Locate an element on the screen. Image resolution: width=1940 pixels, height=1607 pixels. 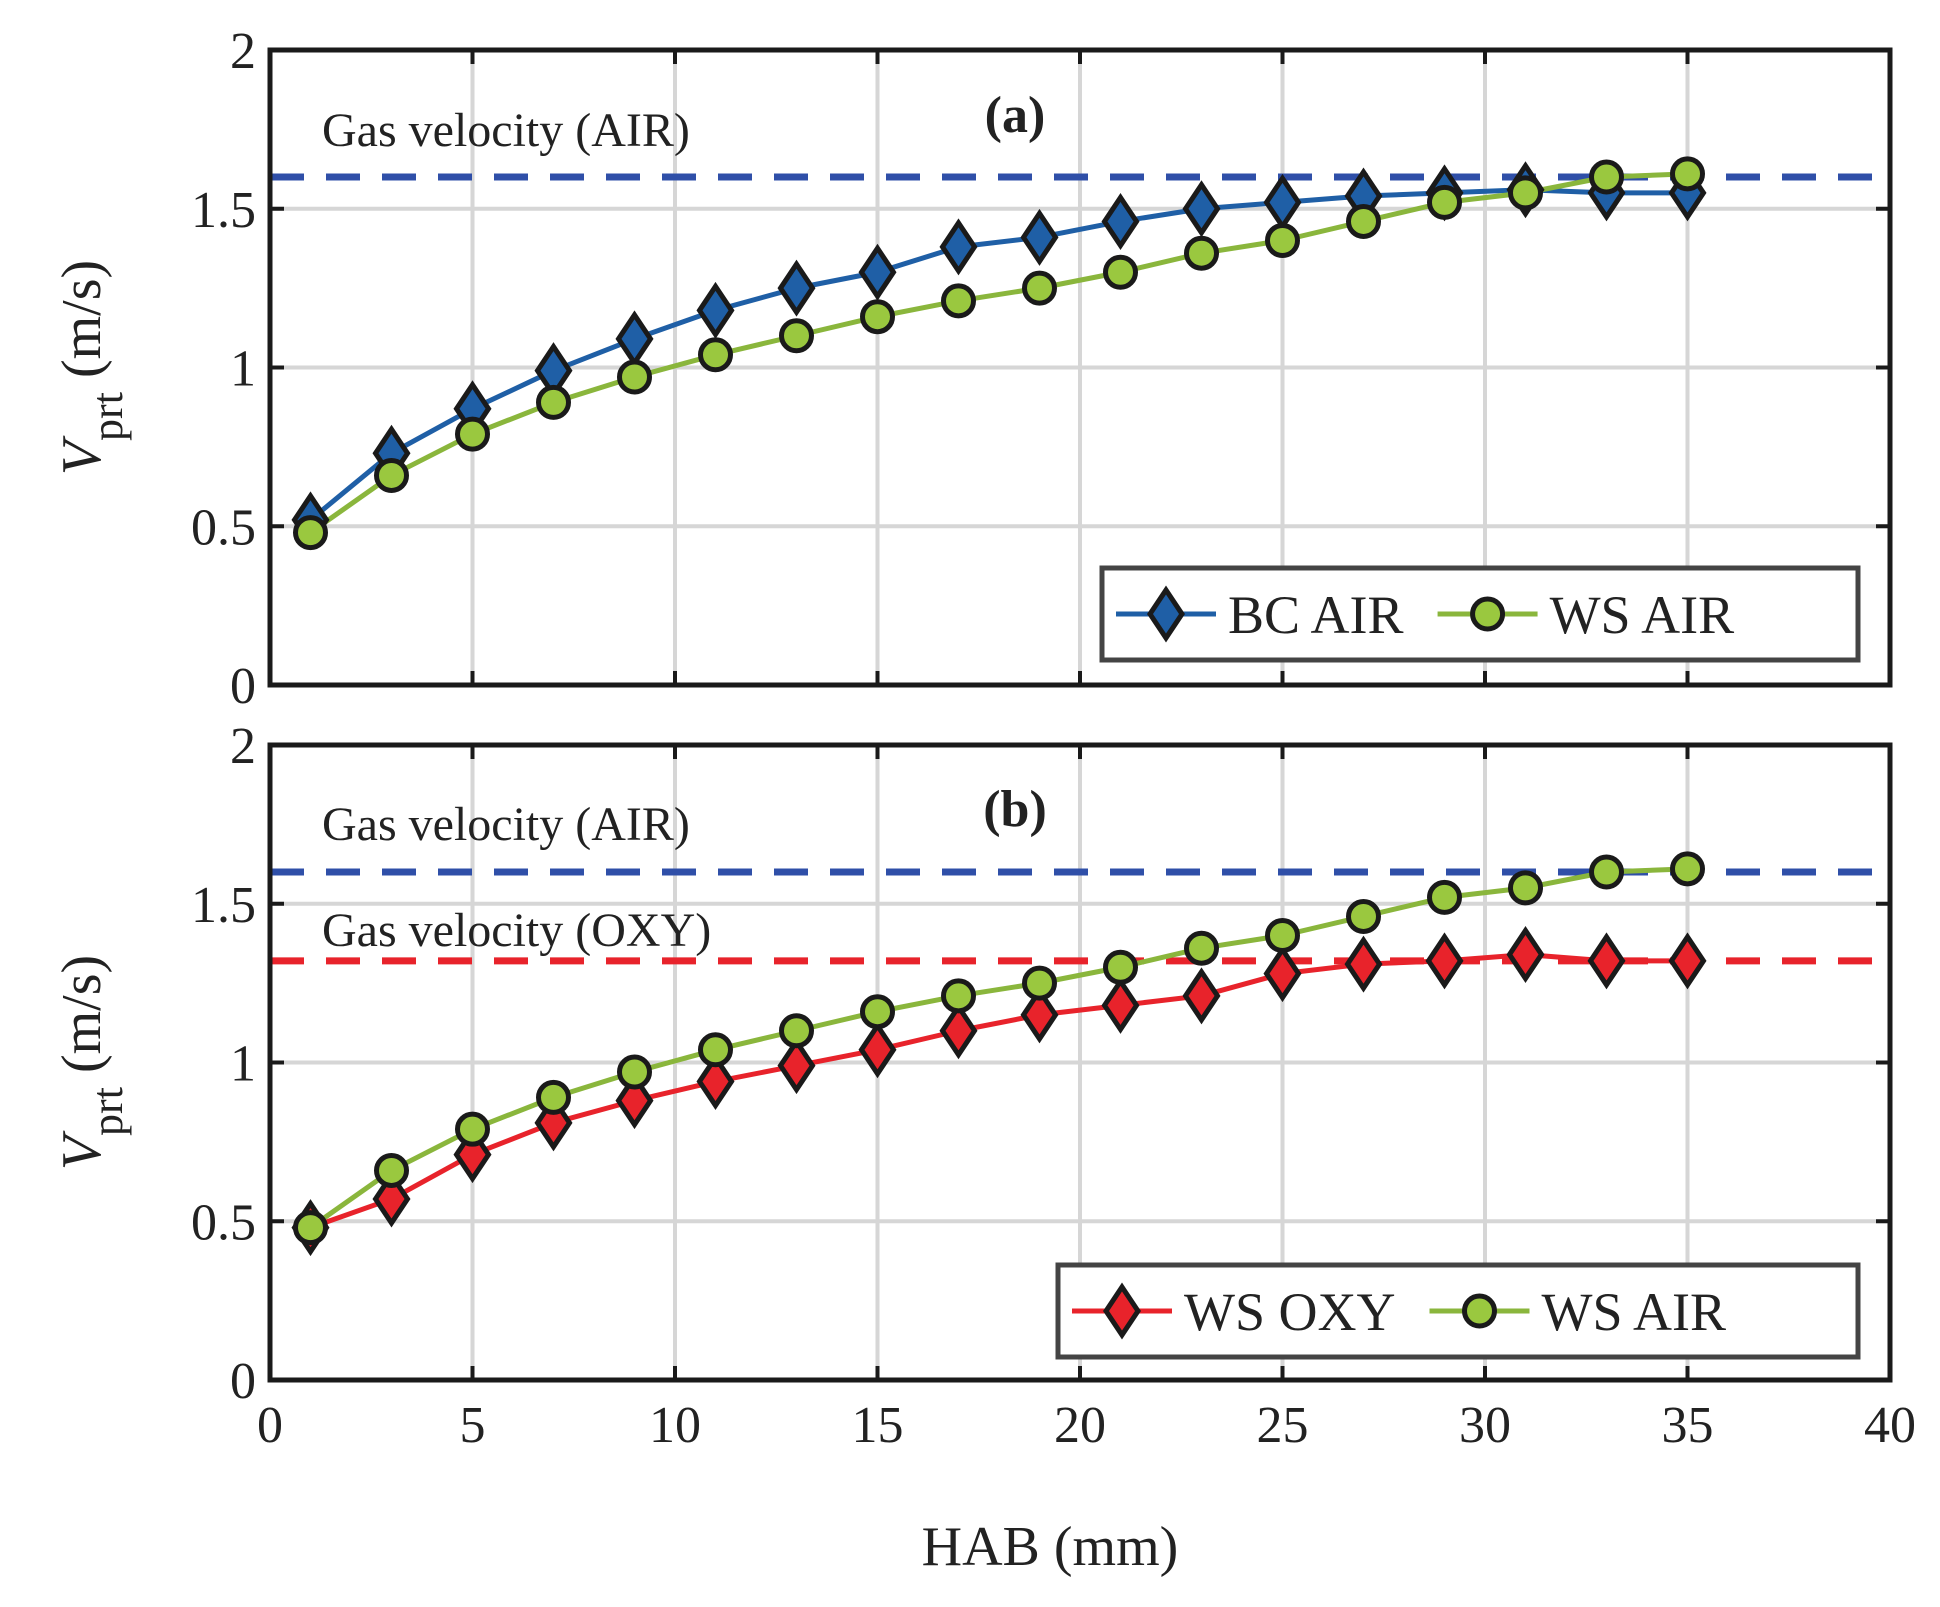
panel-label-b: (b) is located at coordinates (1015, 809).